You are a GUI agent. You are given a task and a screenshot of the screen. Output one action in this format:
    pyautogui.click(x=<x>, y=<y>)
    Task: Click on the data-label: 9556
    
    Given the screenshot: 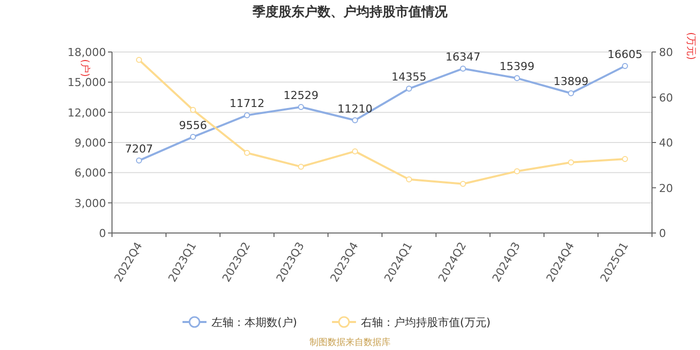 What is the action you would take?
    pyautogui.click(x=193, y=125)
    